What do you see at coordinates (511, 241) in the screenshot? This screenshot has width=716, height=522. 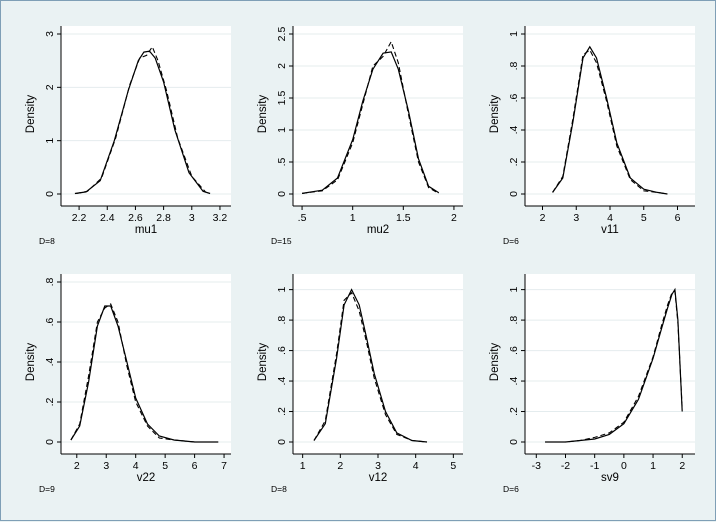 I see `chart-3-note: D=6` at bounding box center [511, 241].